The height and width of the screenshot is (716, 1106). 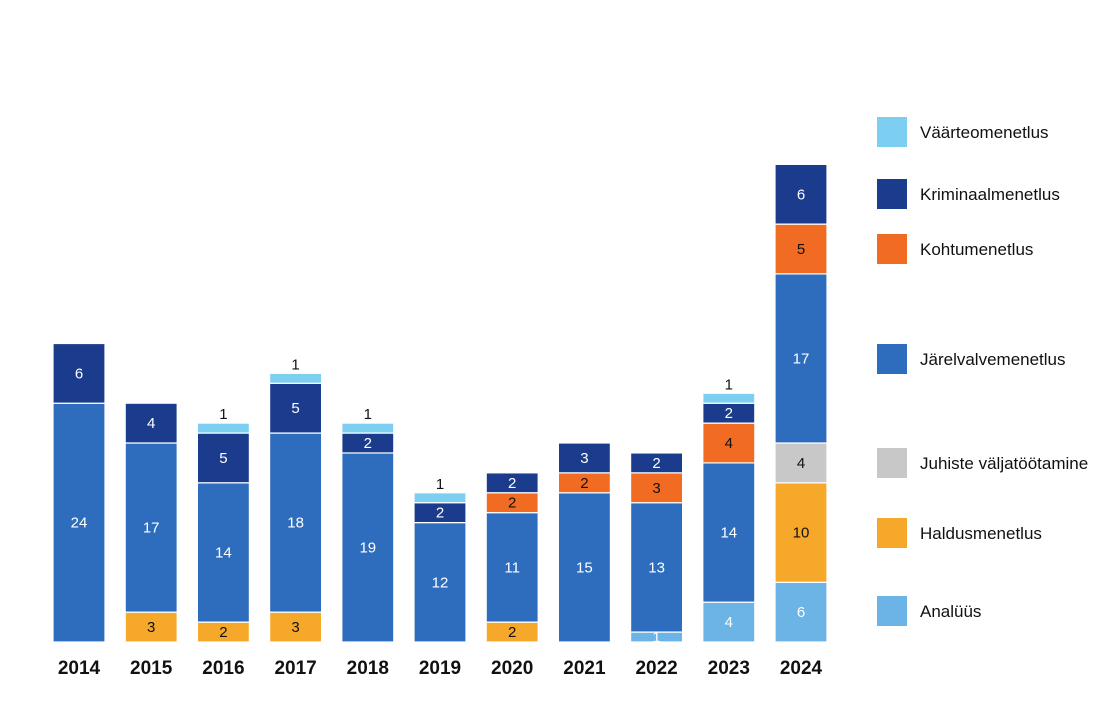 I want to click on data-label-2023-analuus: 4, so click(x=729, y=622).